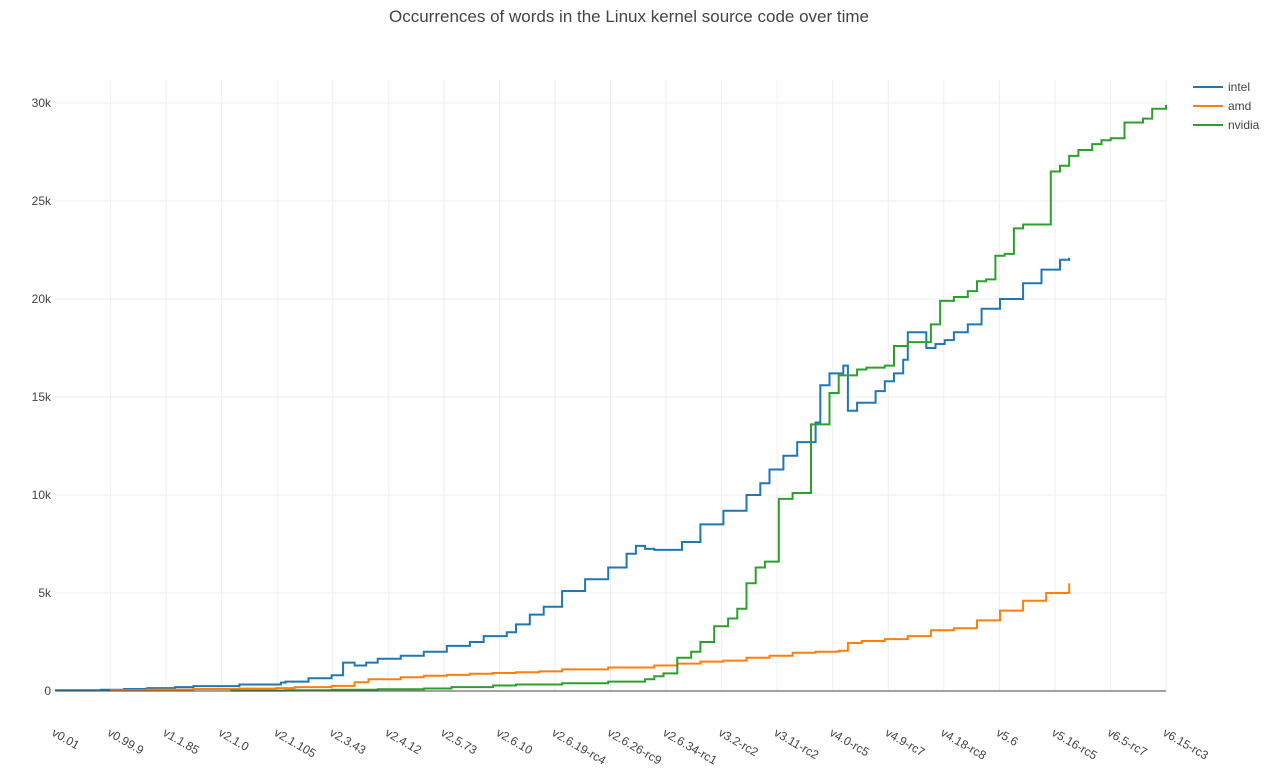 This screenshot has width=1274, height=783. What do you see at coordinates (578, 746) in the screenshot?
I see `x-tick-label: v2.6.19-rc4` at bounding box center [578, 746].